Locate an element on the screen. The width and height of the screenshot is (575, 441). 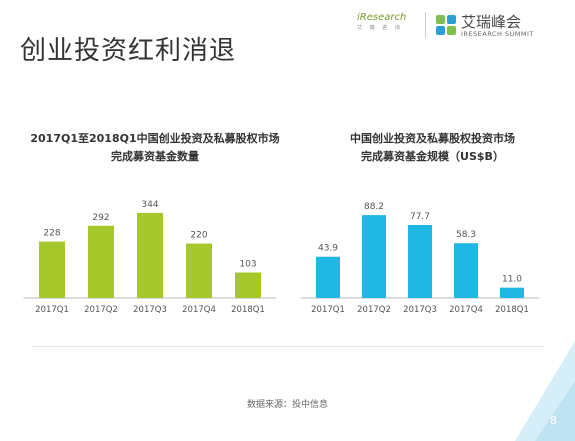
data-label: 11.0 is located at coordinates (512, 280).